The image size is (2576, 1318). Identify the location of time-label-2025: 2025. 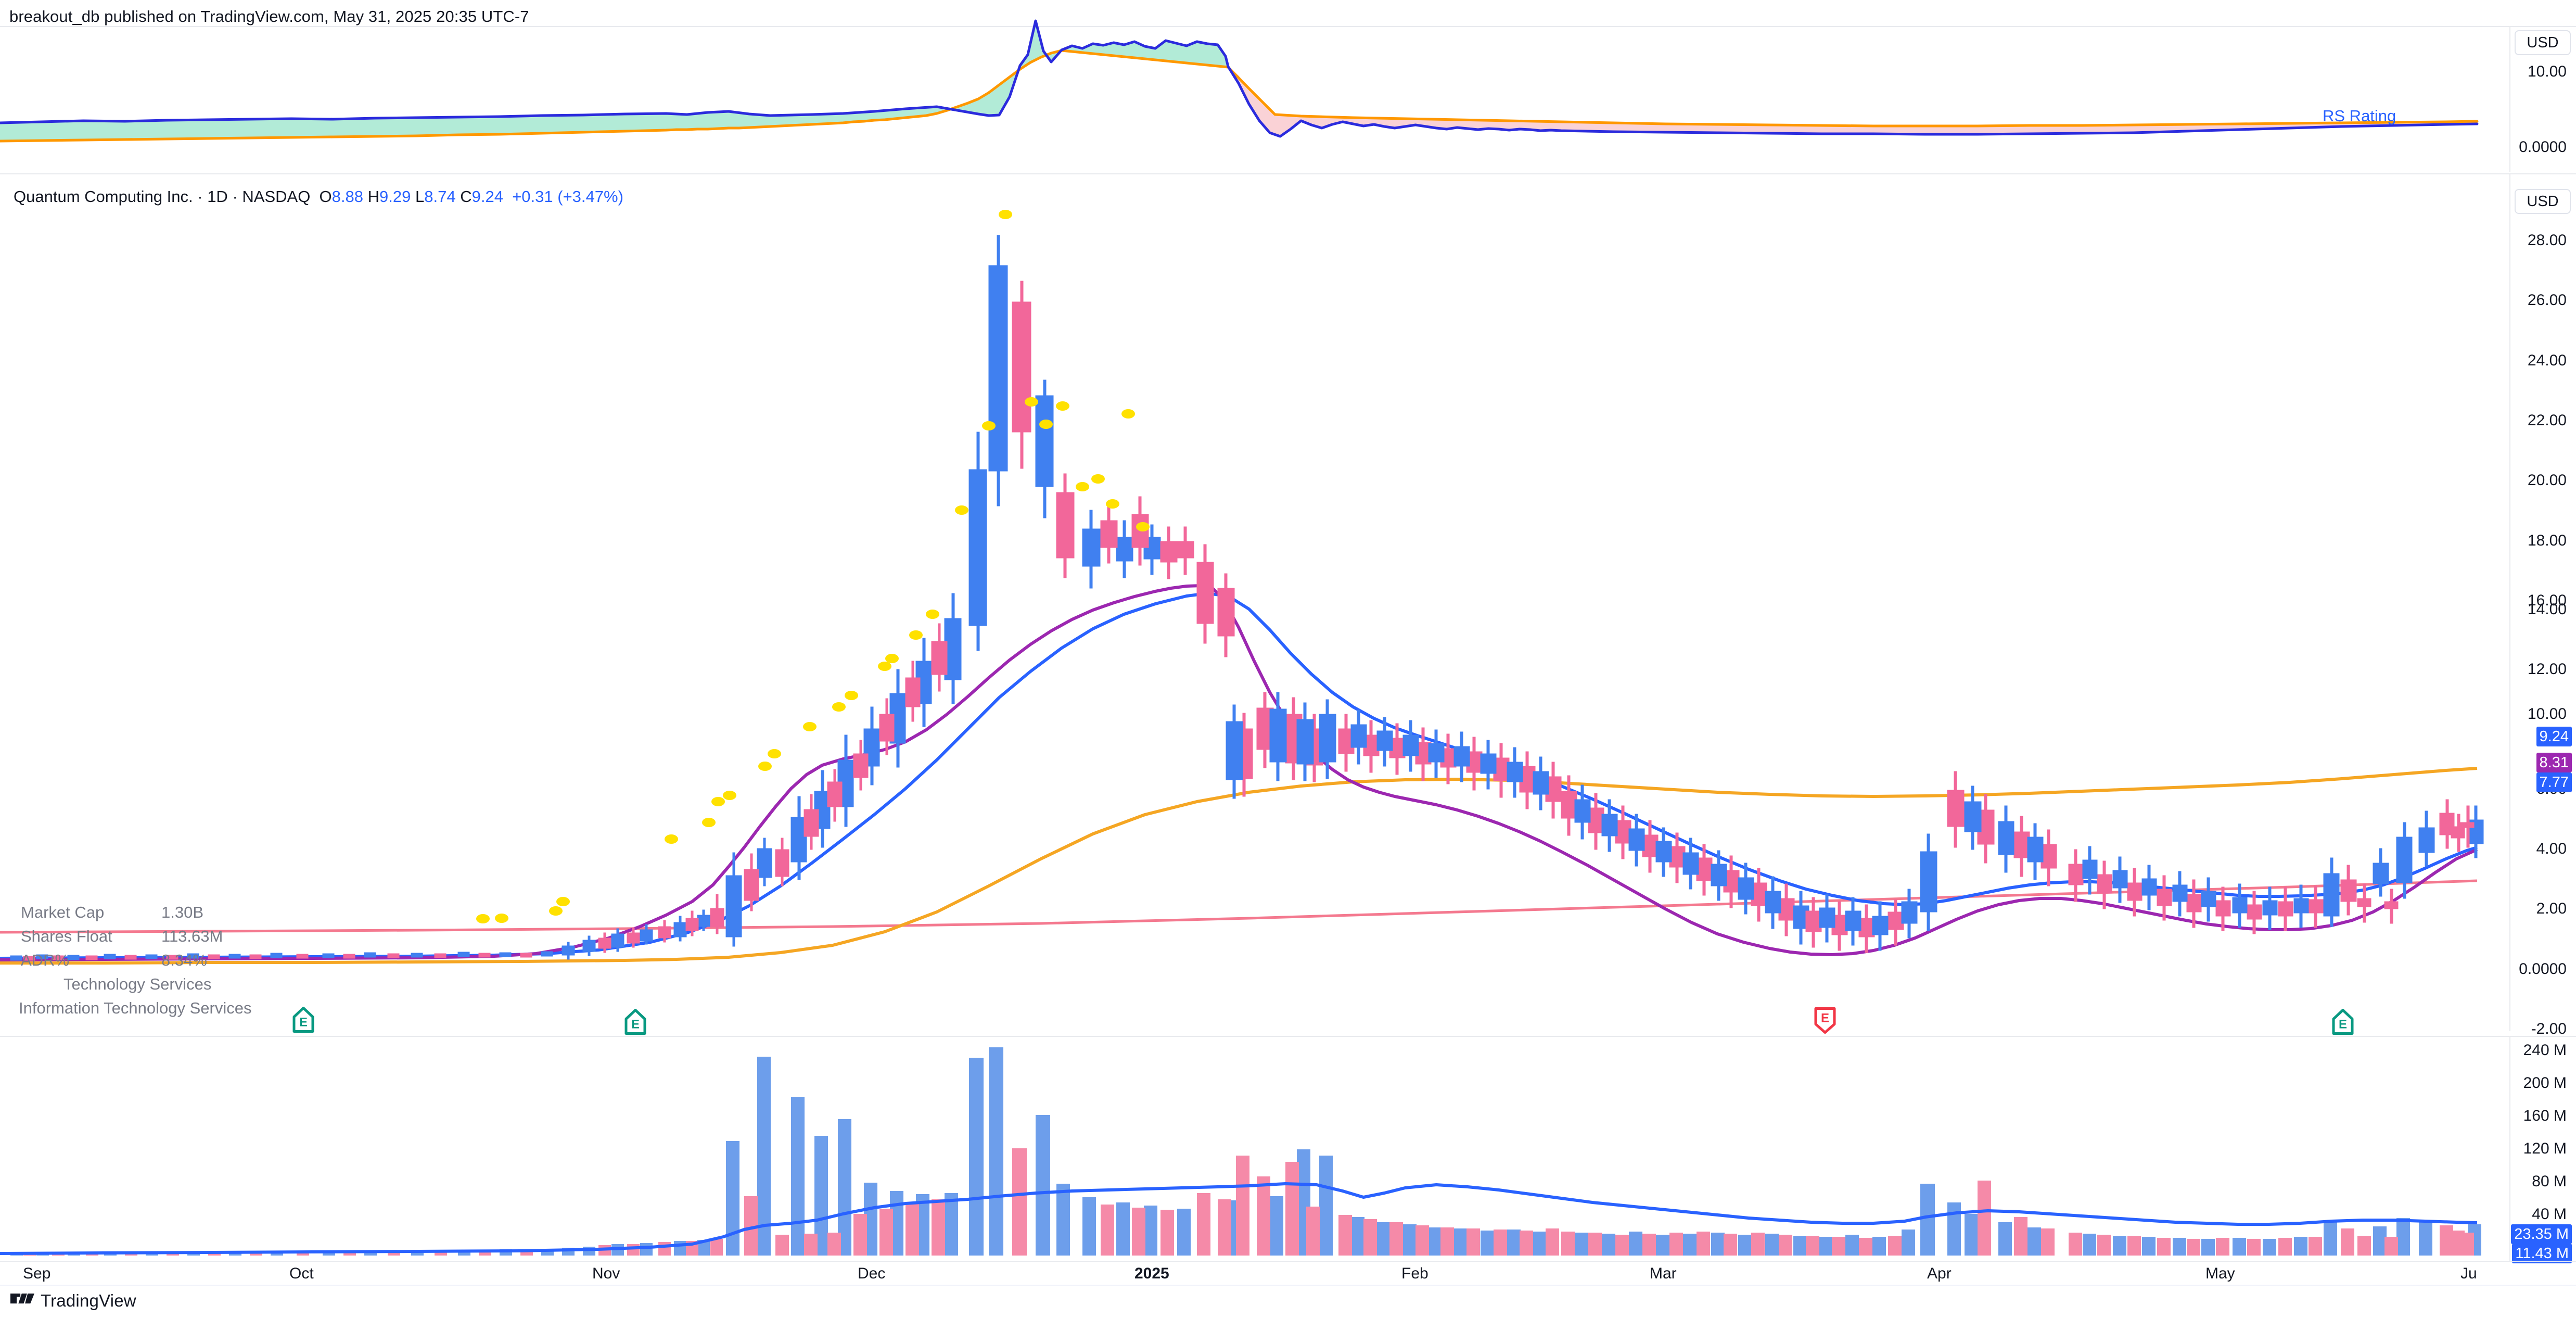
(1151, 1274).